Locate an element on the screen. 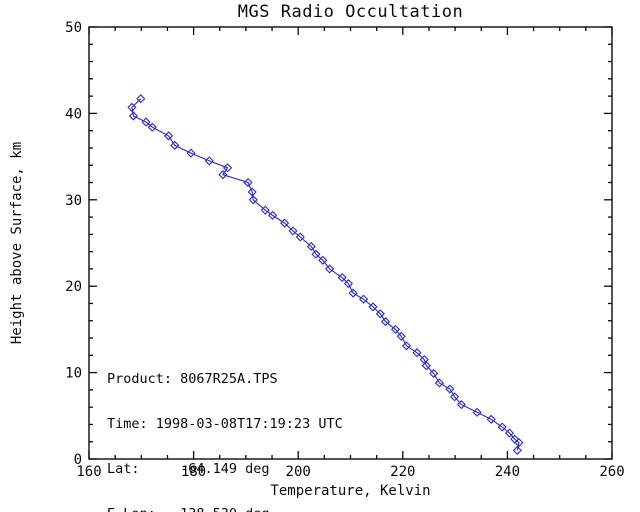 The width and height of the screenshot is (640, 512). y-tick-label: 10 is located at coordinates (73, 374).